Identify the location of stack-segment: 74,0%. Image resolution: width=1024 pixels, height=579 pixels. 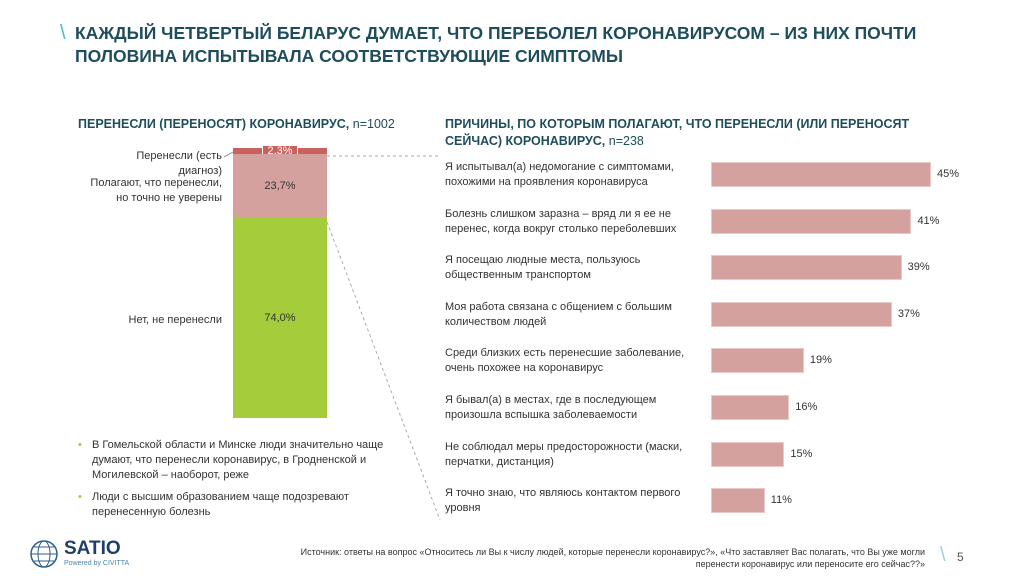
(280, 318).